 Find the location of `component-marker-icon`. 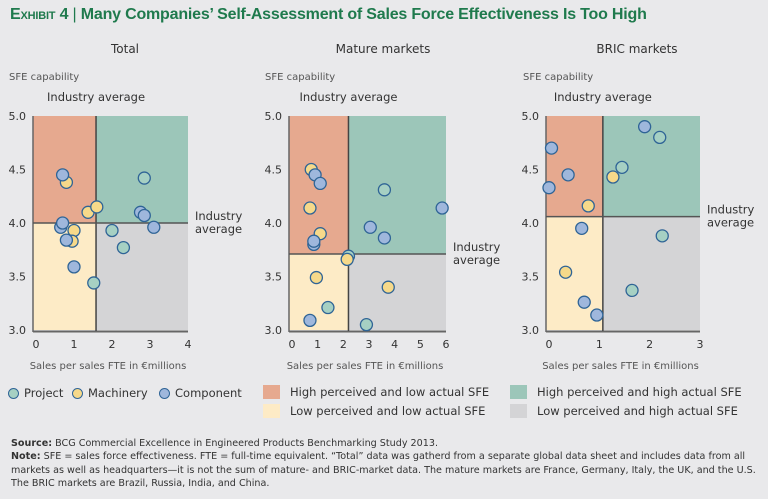

component-marker-icon is located at coordinates (164, 393).